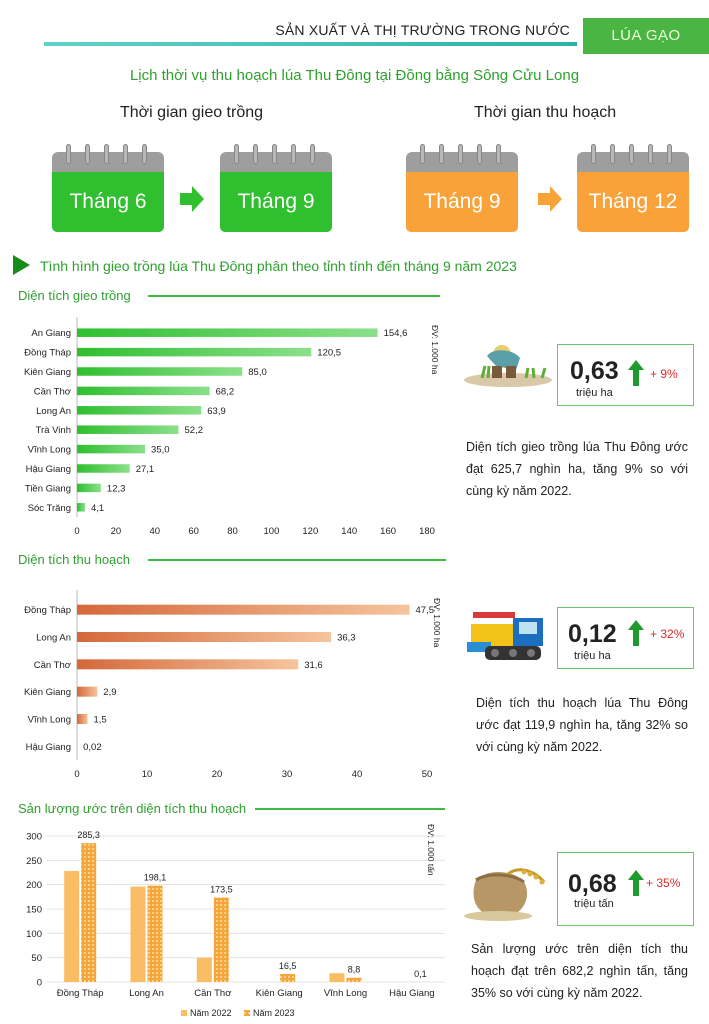 The image size is (709, 1024). Describe the element at coordinates (274, 1013) in the screenshot. I see `legend-label: Năm 2023` at that location.